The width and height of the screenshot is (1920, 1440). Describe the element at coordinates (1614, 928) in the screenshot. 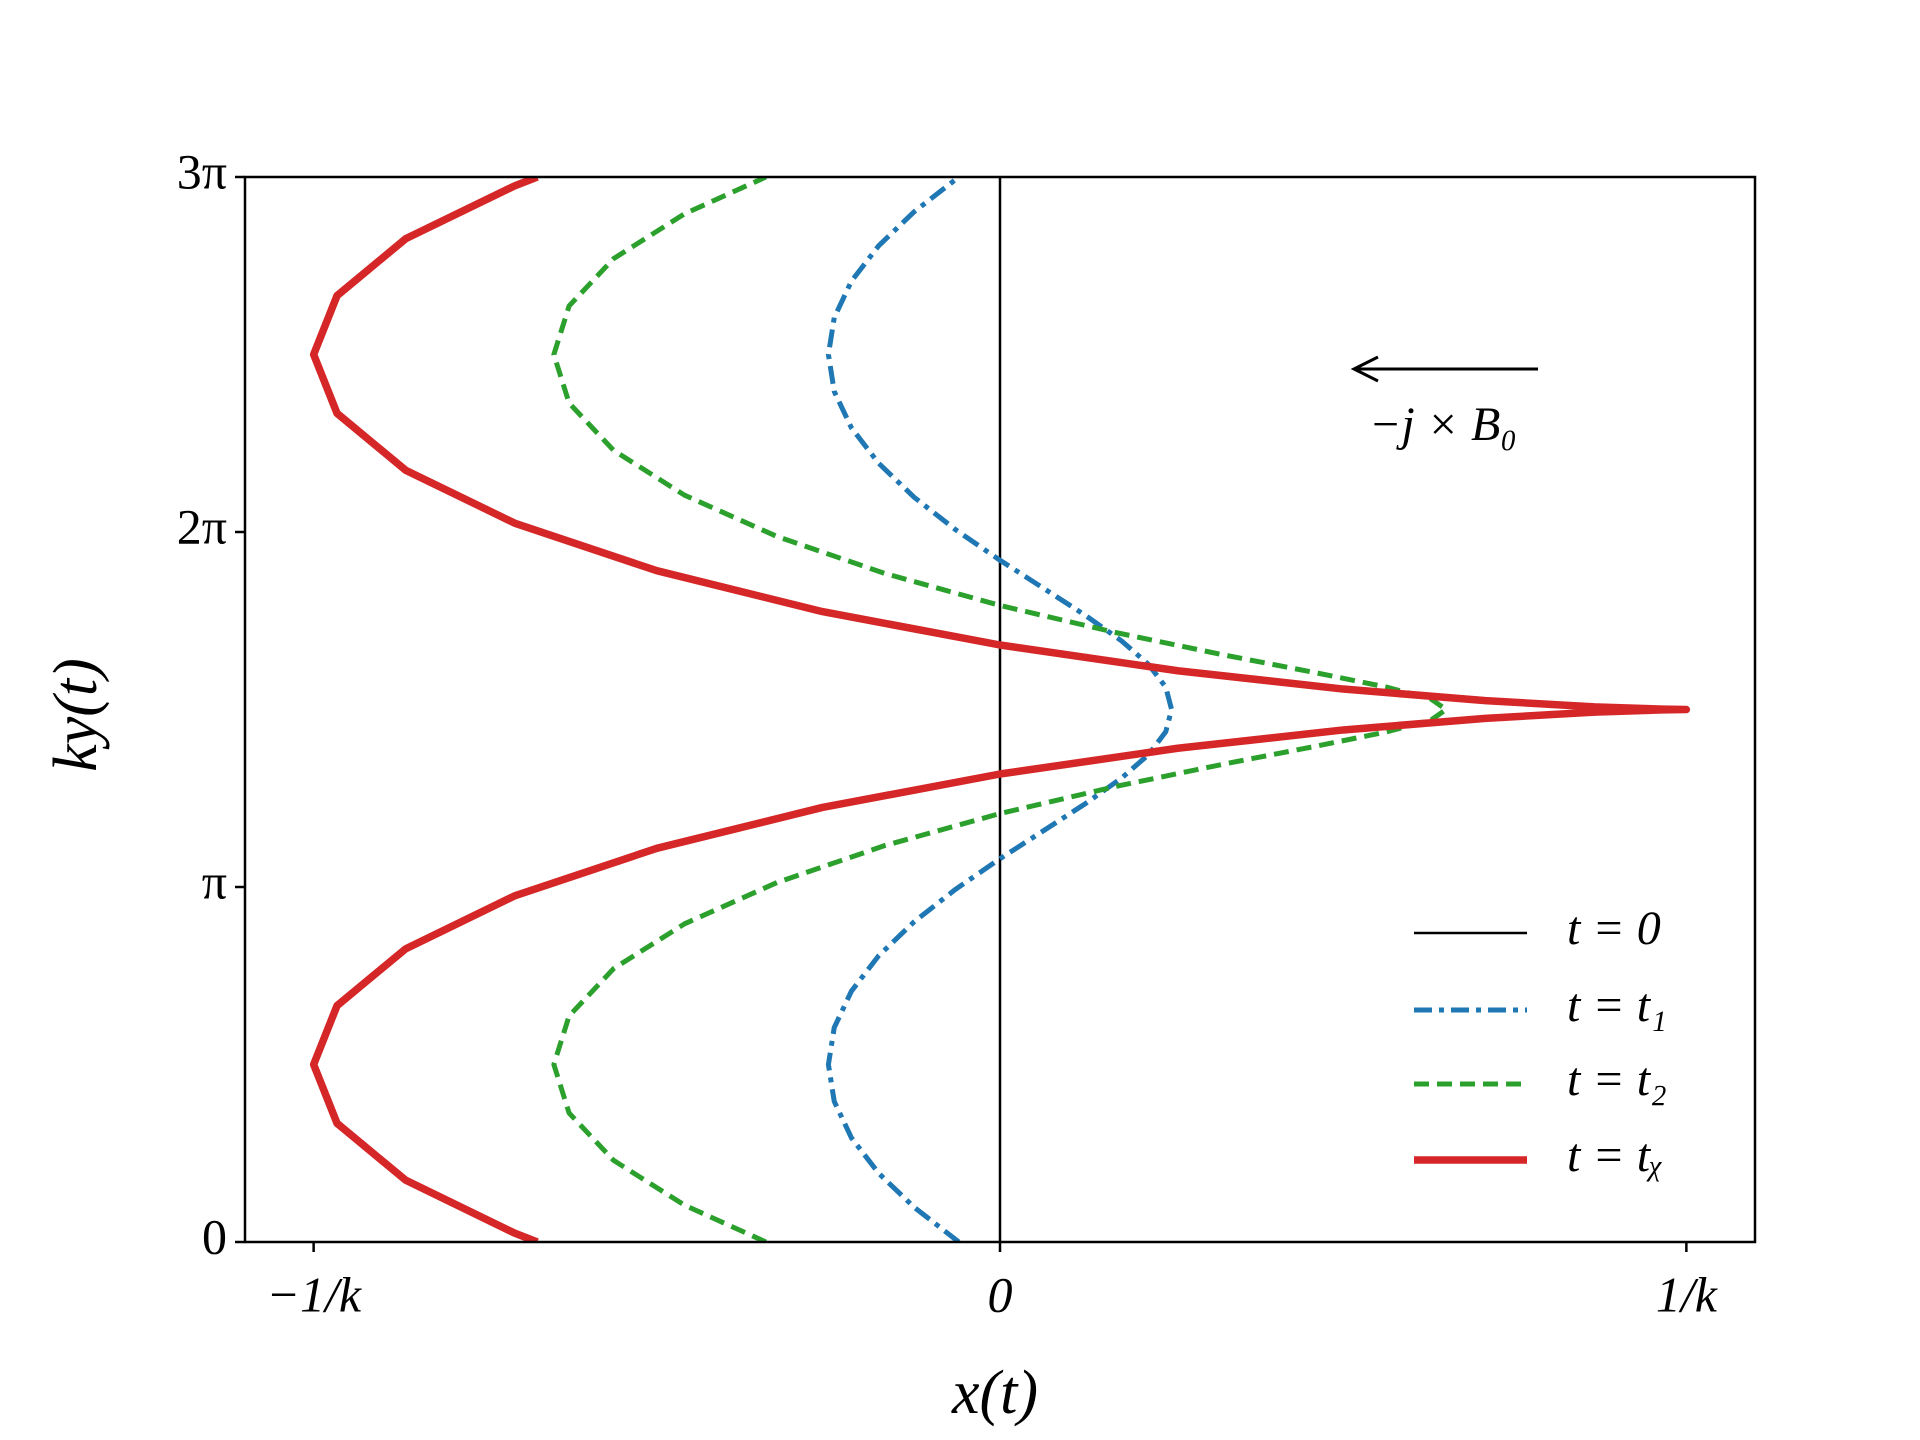

I see `legend-label: t = 0` at that location.